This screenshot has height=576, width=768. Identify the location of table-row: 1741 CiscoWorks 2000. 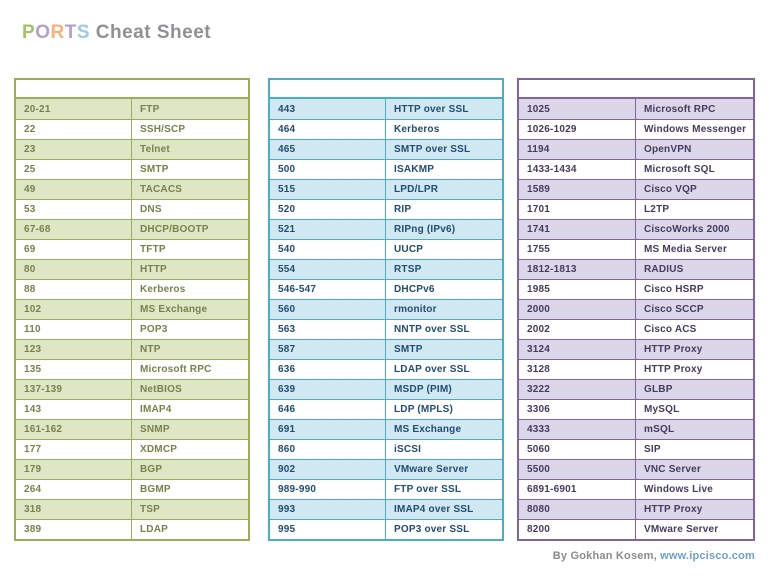
(636, 229).